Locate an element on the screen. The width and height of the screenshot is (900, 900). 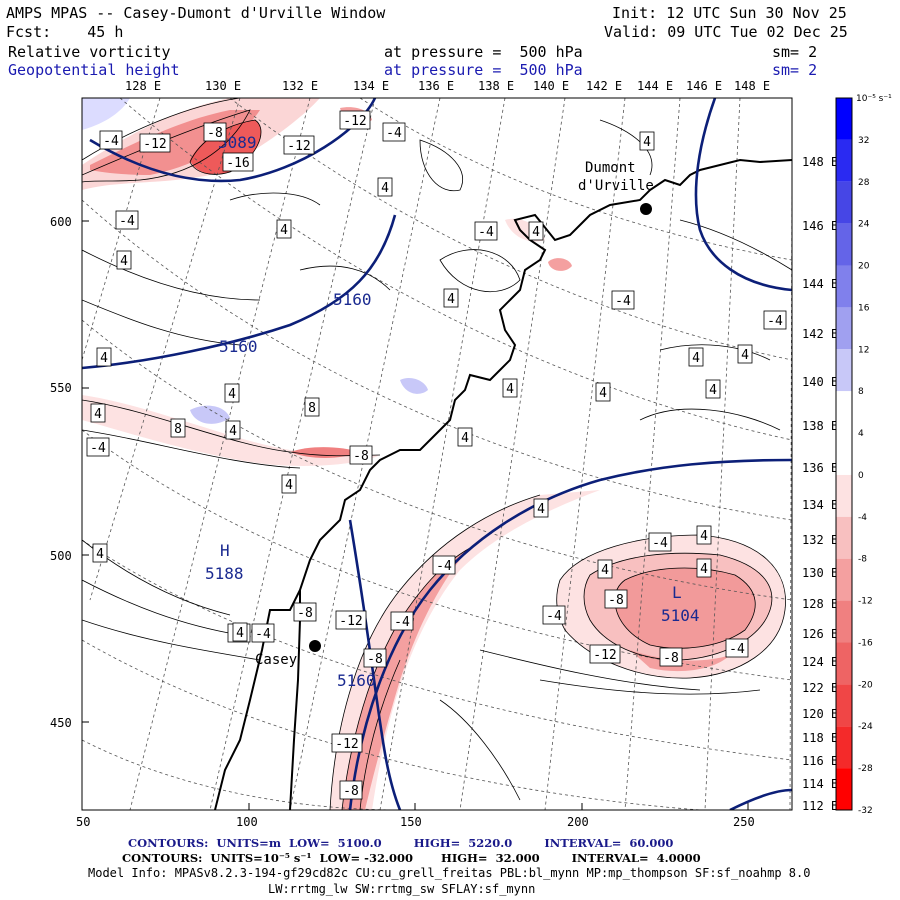
colorbar-unit: 10⁻⁵ s⁻¹ is located at coordinates (874, 99).